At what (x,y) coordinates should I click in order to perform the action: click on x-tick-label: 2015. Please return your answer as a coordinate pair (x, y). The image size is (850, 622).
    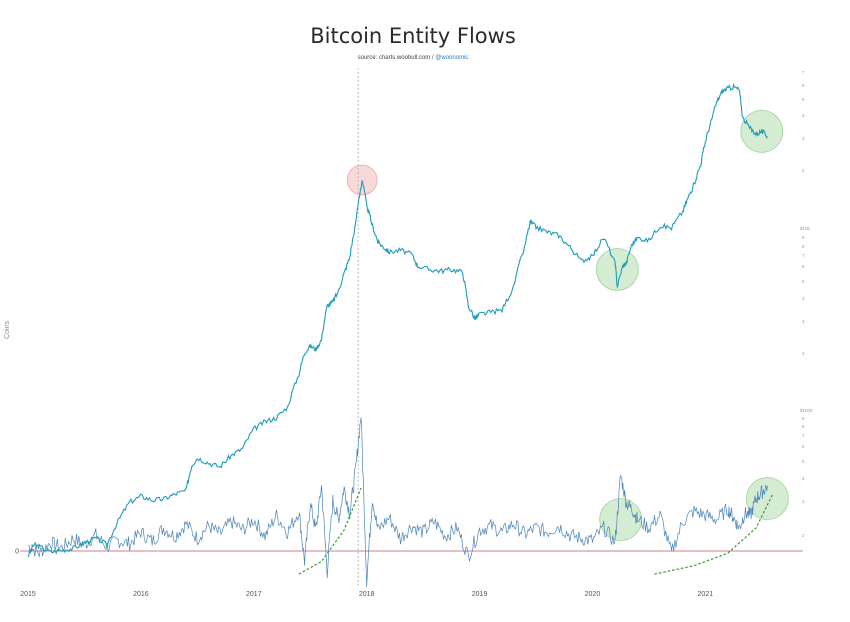
    Looking at the image, I should click on (28, 594).